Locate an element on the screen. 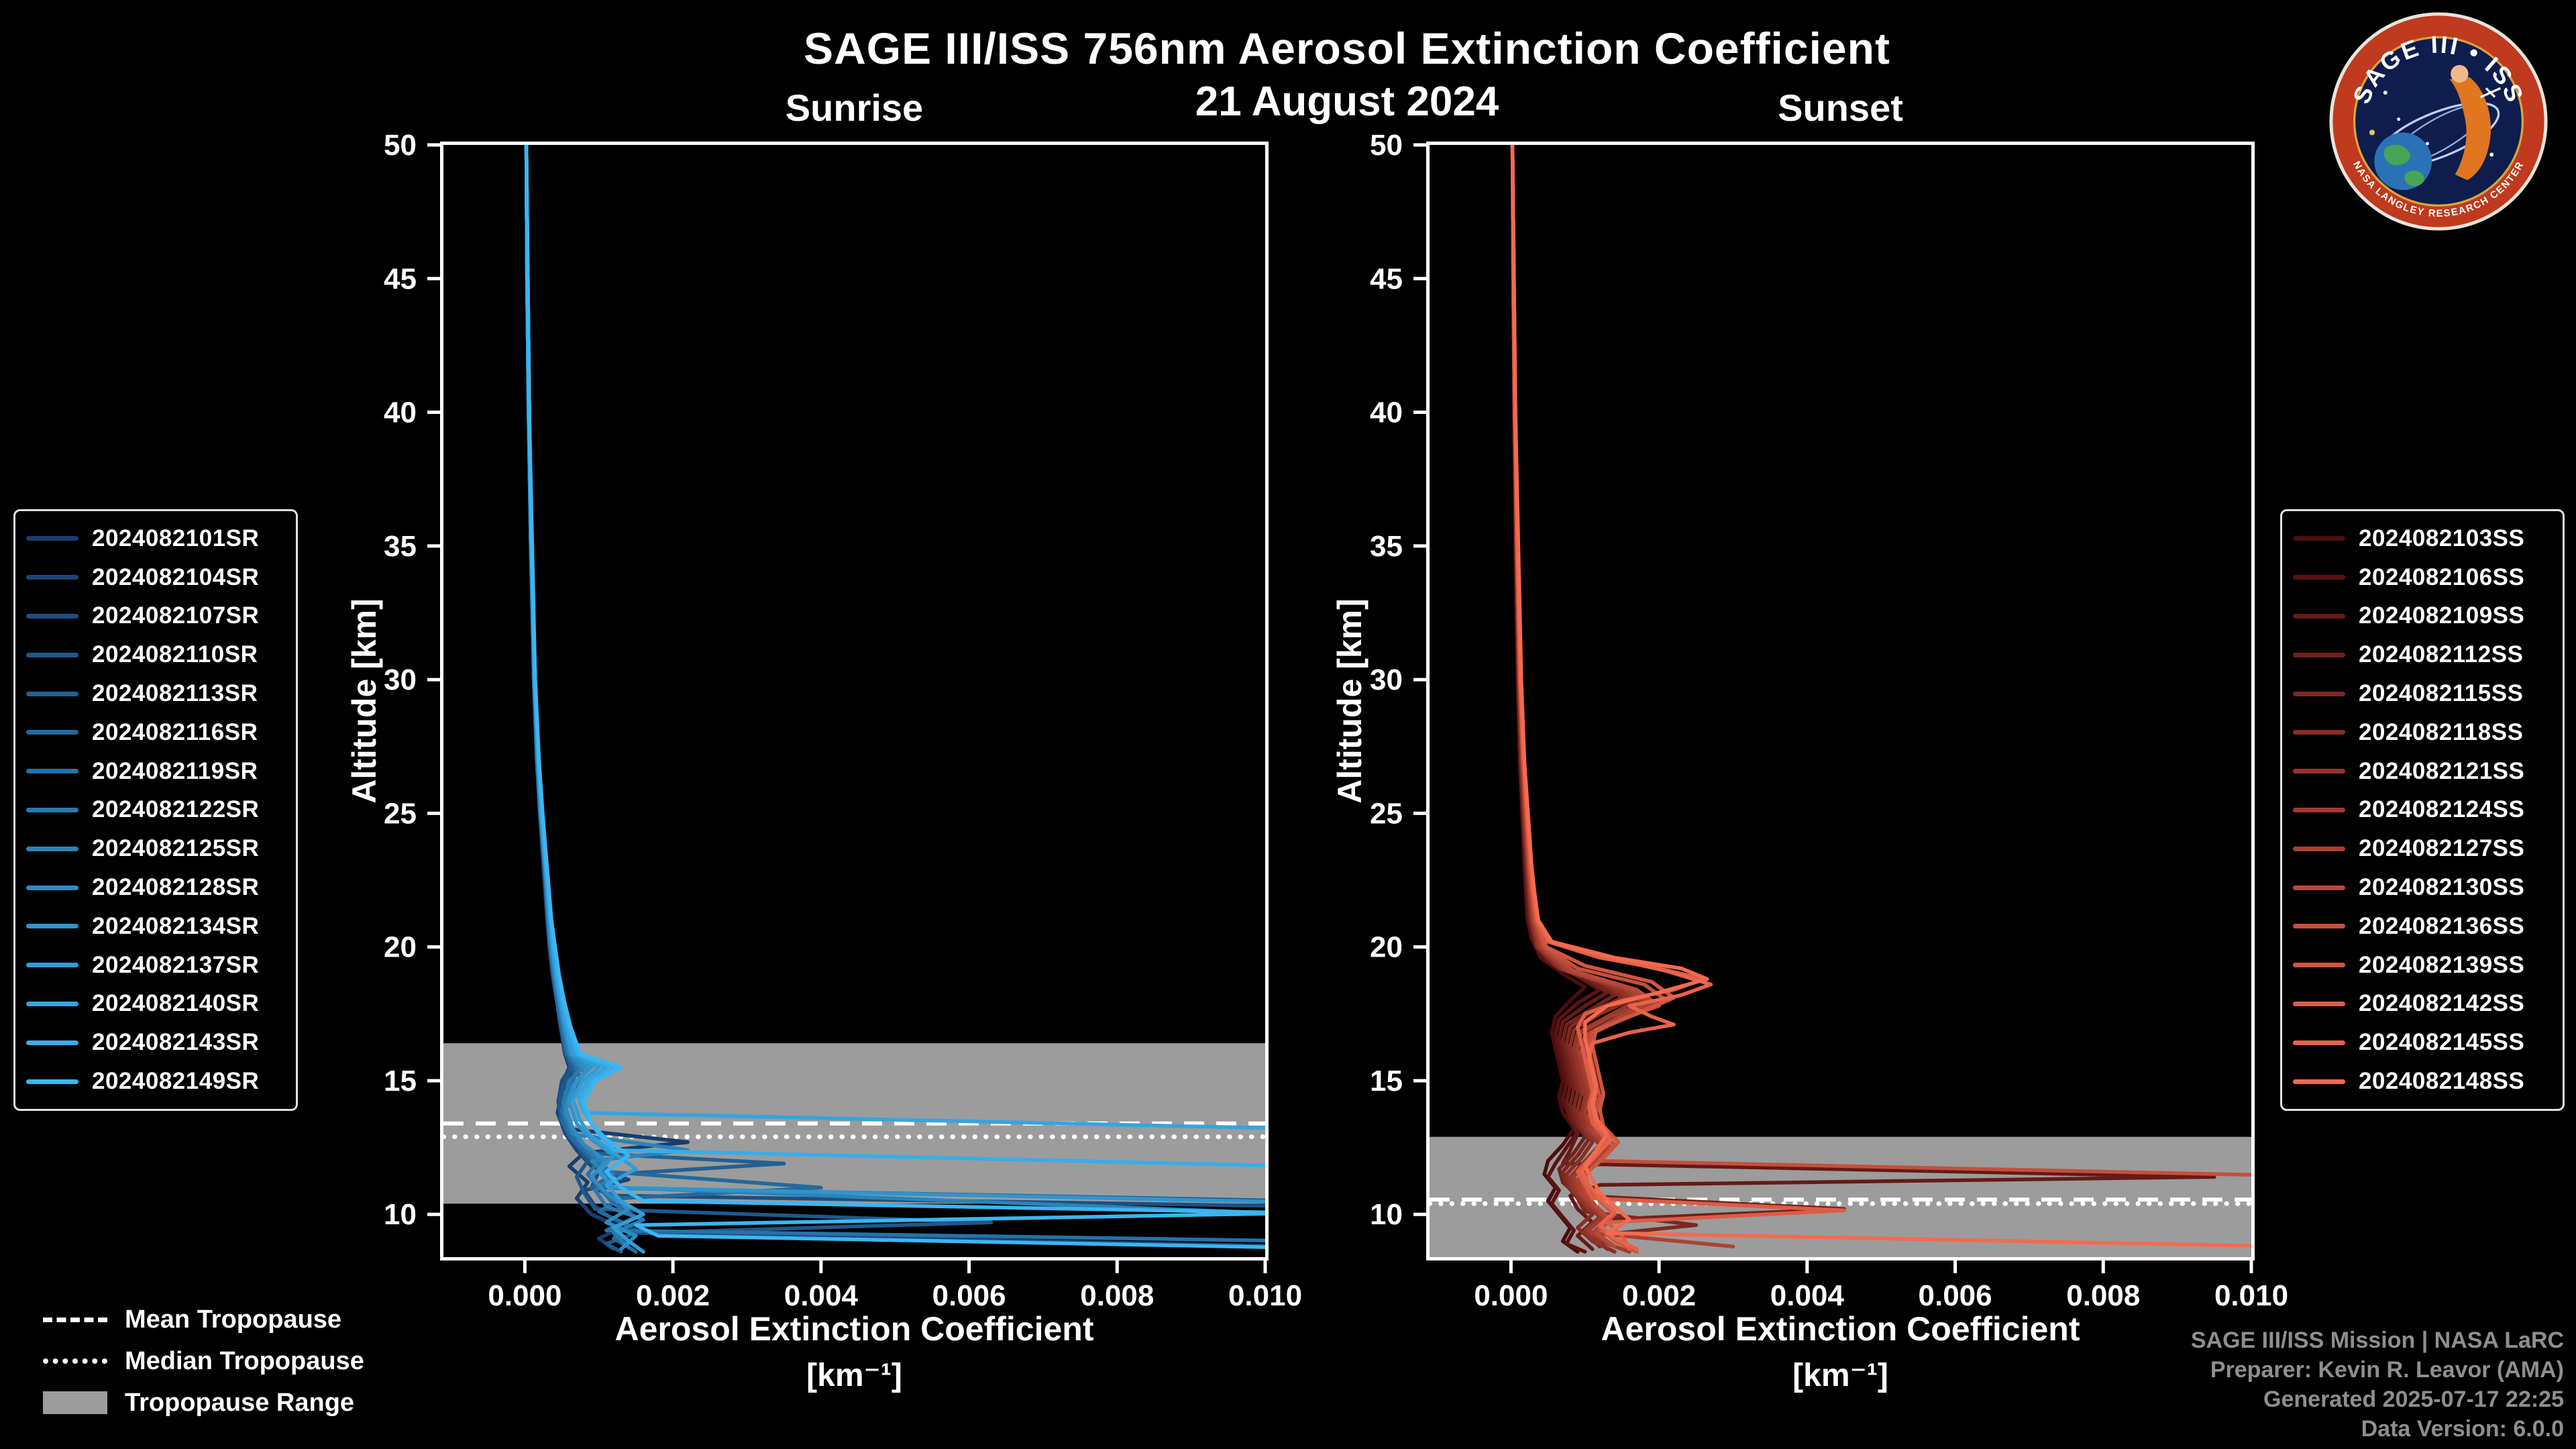  legend-label: 2024082143SR is located at coordinates (176, 1042).